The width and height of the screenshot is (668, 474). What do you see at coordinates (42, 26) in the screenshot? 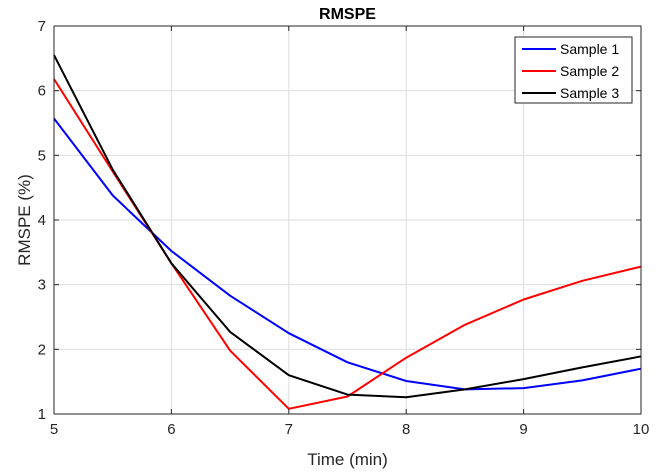
I see `y-tick-label: 7` at bounding box center [42, 26].